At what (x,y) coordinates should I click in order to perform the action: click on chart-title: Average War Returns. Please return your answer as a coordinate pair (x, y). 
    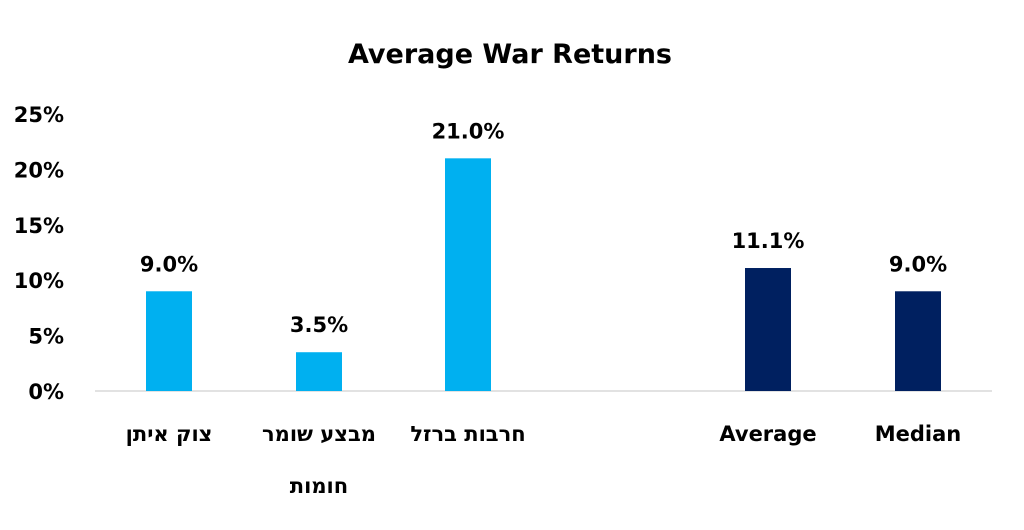
    Looking at the image, I should click on (510, 54).